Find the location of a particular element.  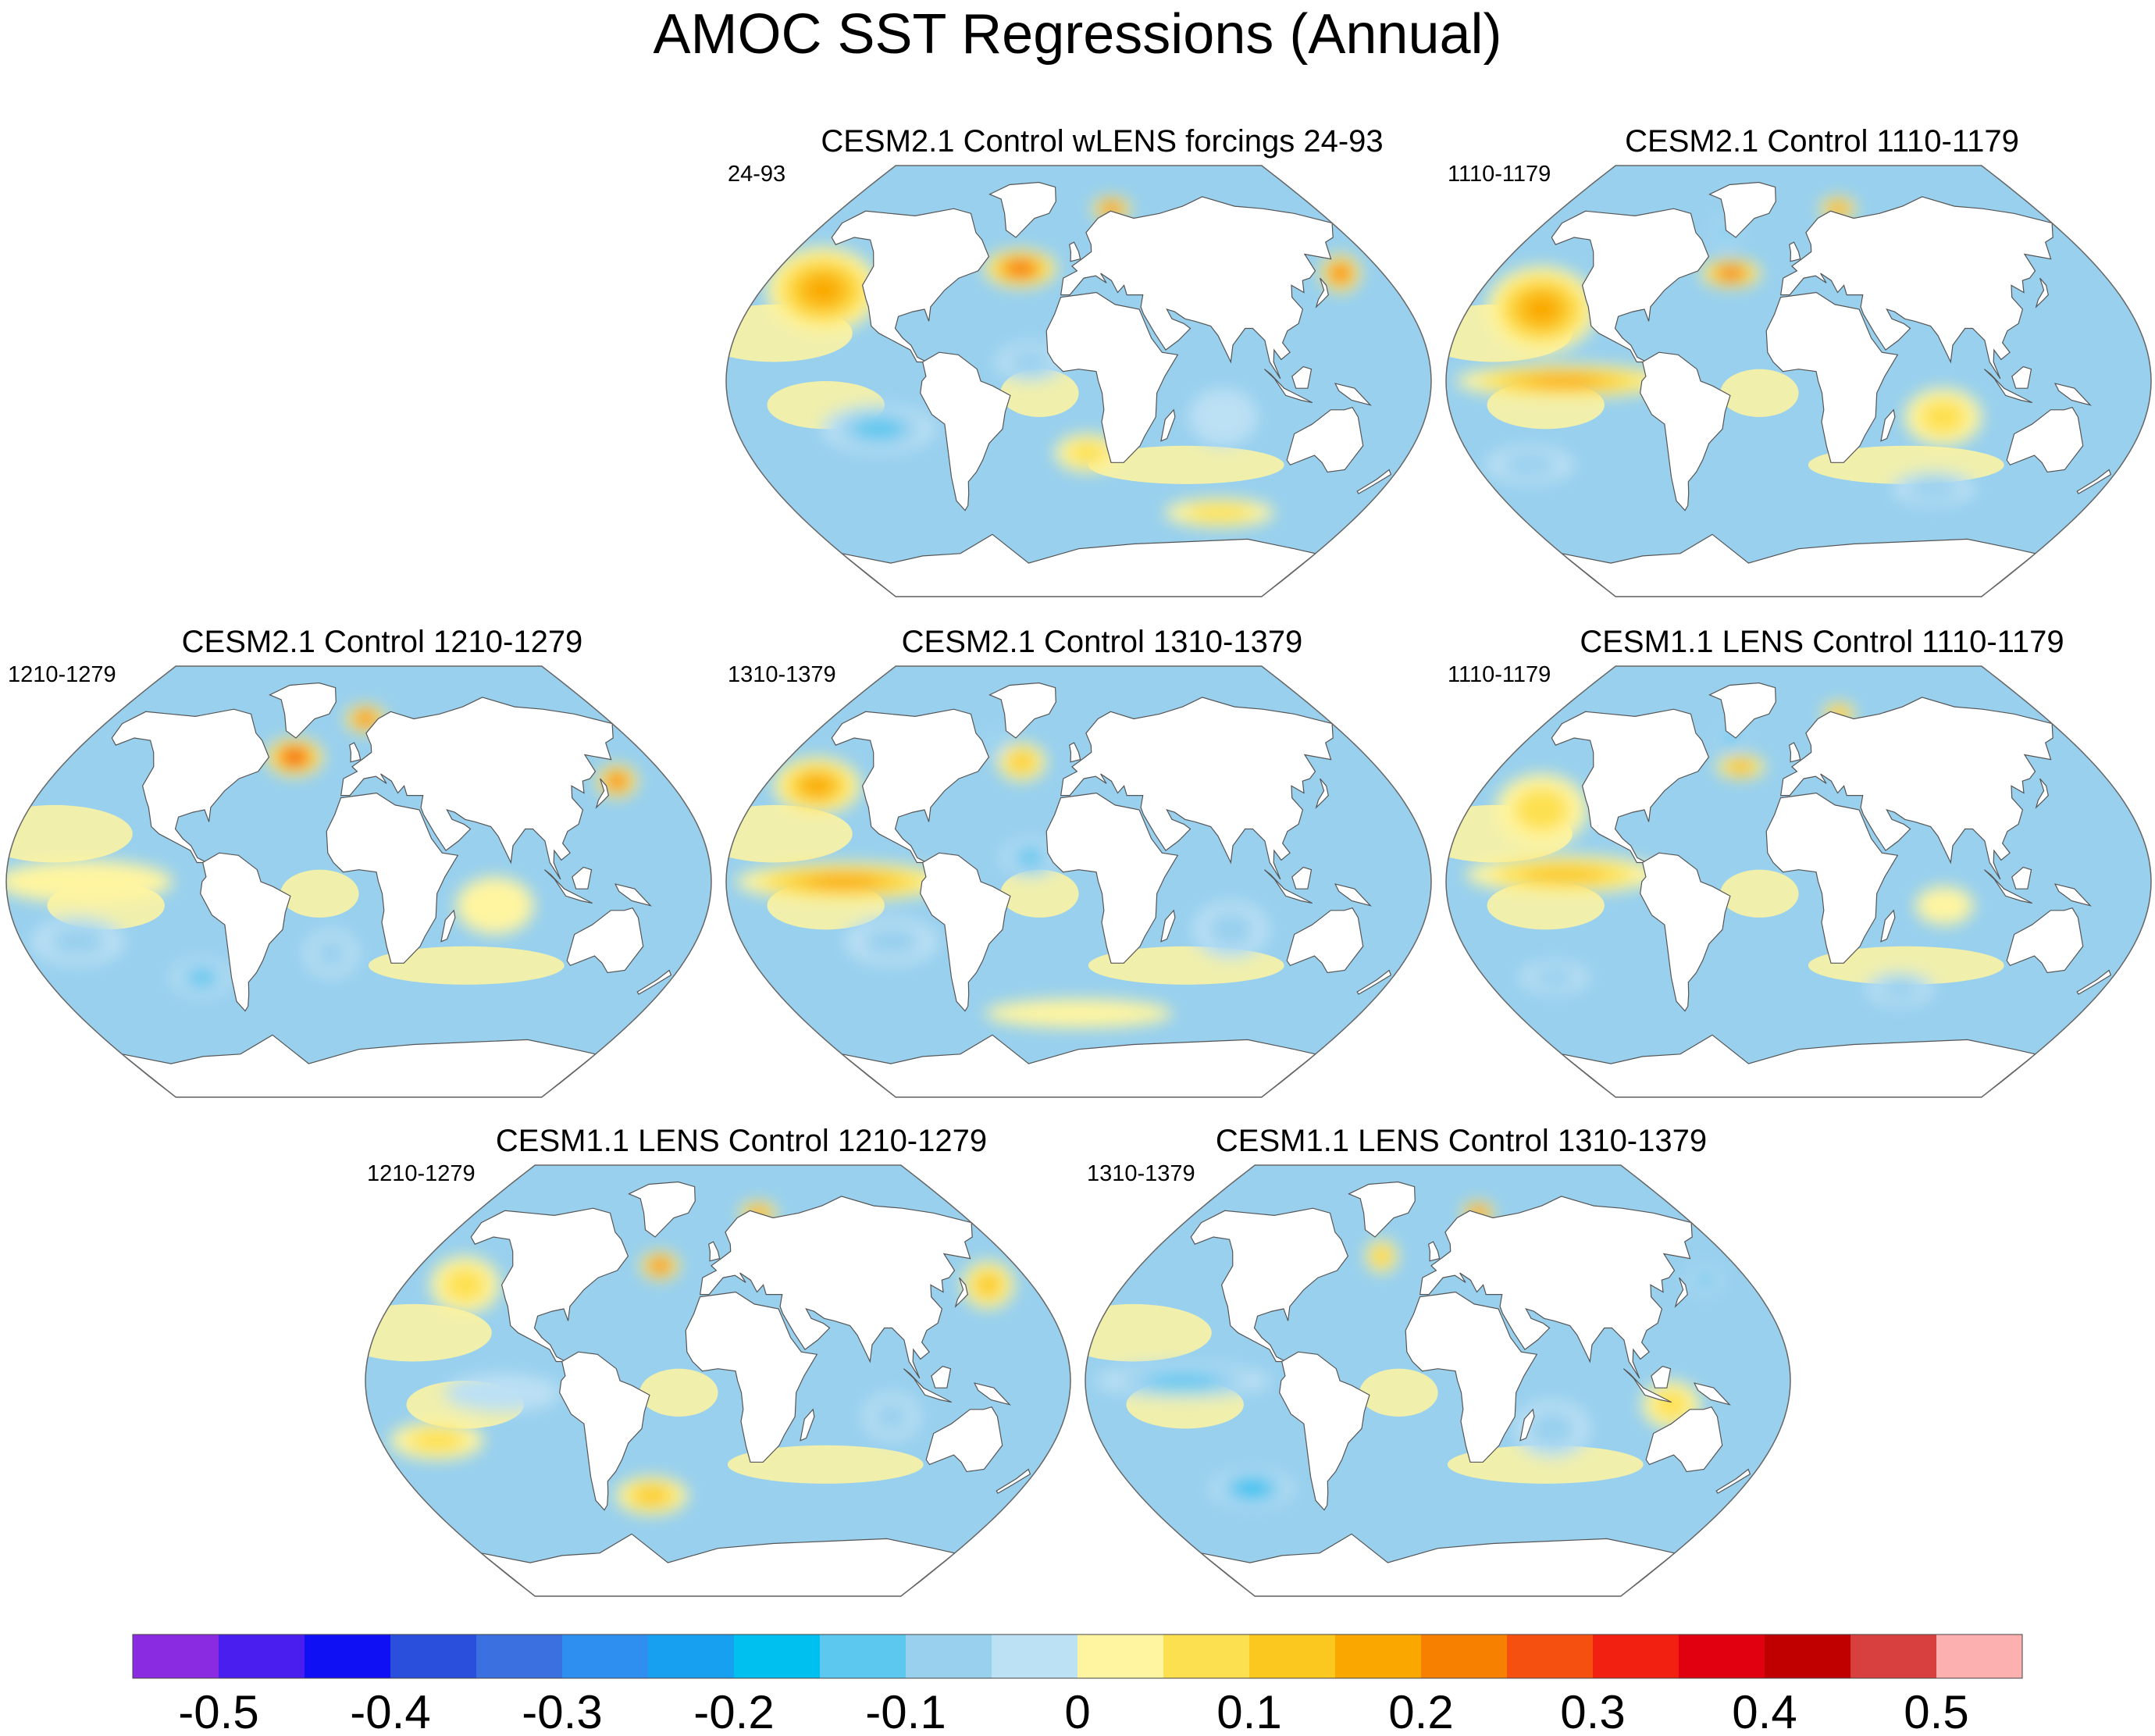

land-uk is located at coordinates (1435, 1251).